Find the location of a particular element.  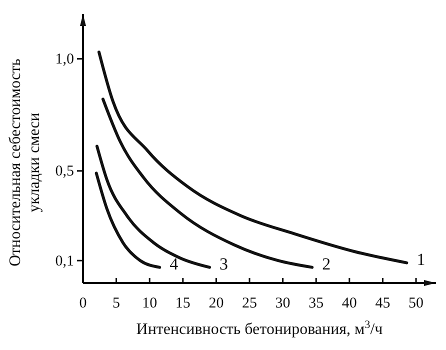

x-tick-label: 15 is located at coordinates (182, 304).